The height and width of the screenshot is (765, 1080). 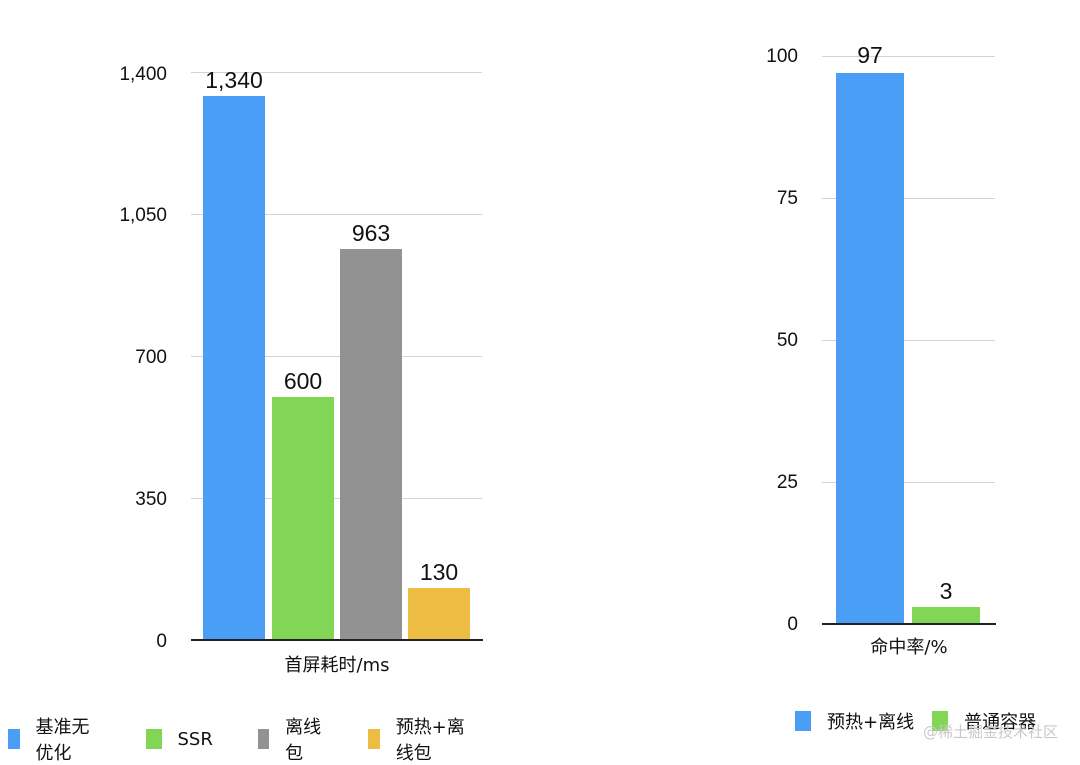 I want to click on legend-item-preheat-offline: 预热+离线包, so click(x=420, y=739).